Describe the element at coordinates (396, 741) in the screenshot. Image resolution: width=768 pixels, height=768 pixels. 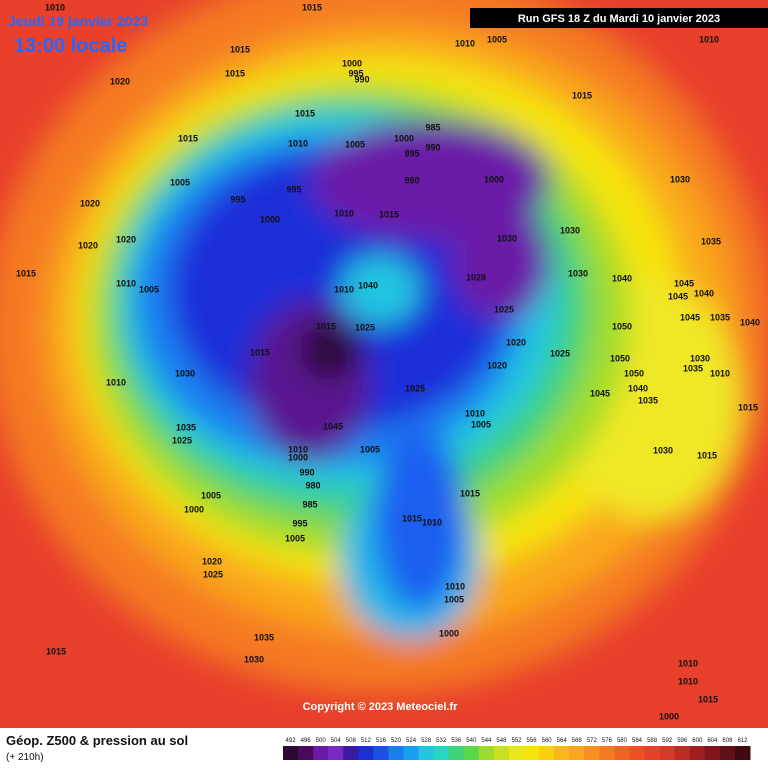
I see `colorbar-label: 520` at that location.